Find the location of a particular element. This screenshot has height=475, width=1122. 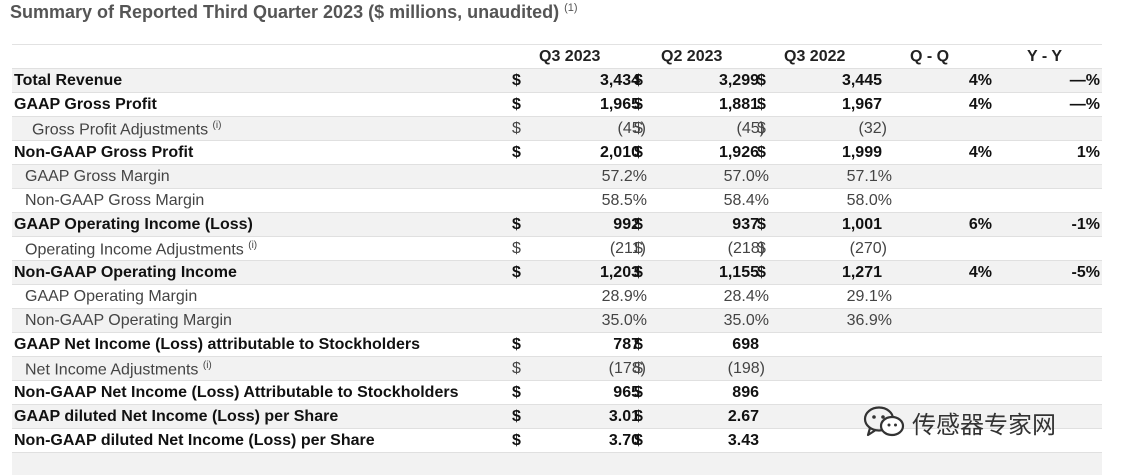

title-footnote: (1) is located at coordinates (571, 8).